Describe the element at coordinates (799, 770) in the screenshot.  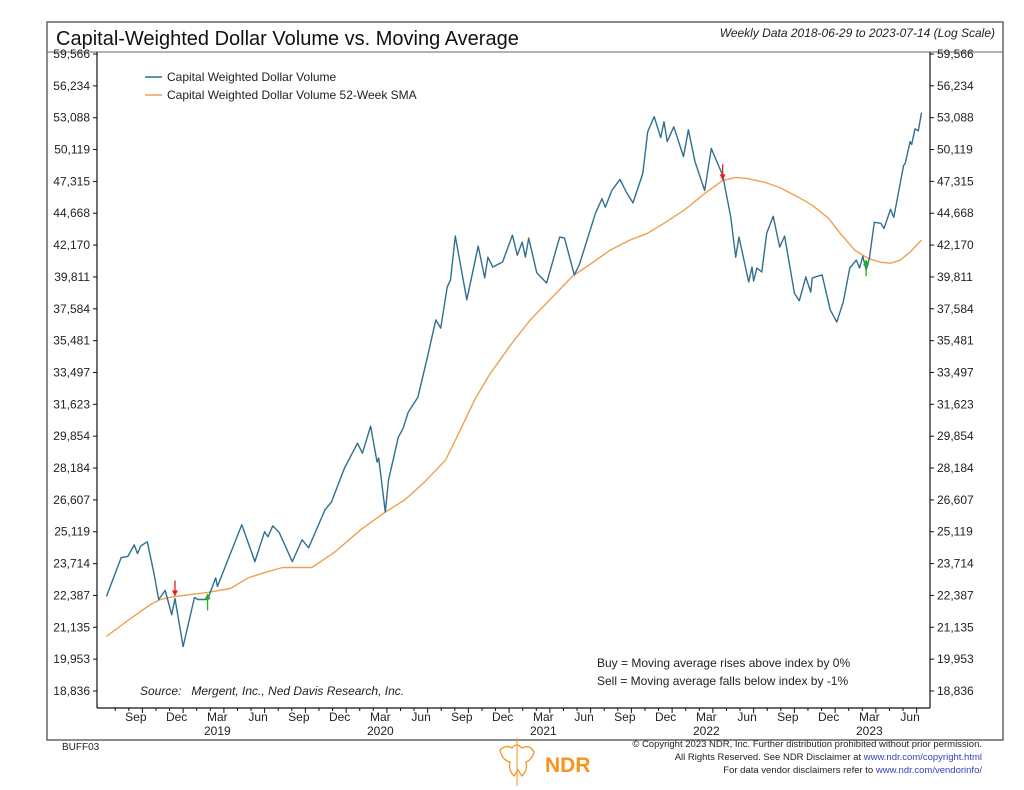
I see `vendor-text: For data vendor disclaimers refer to` at that location.